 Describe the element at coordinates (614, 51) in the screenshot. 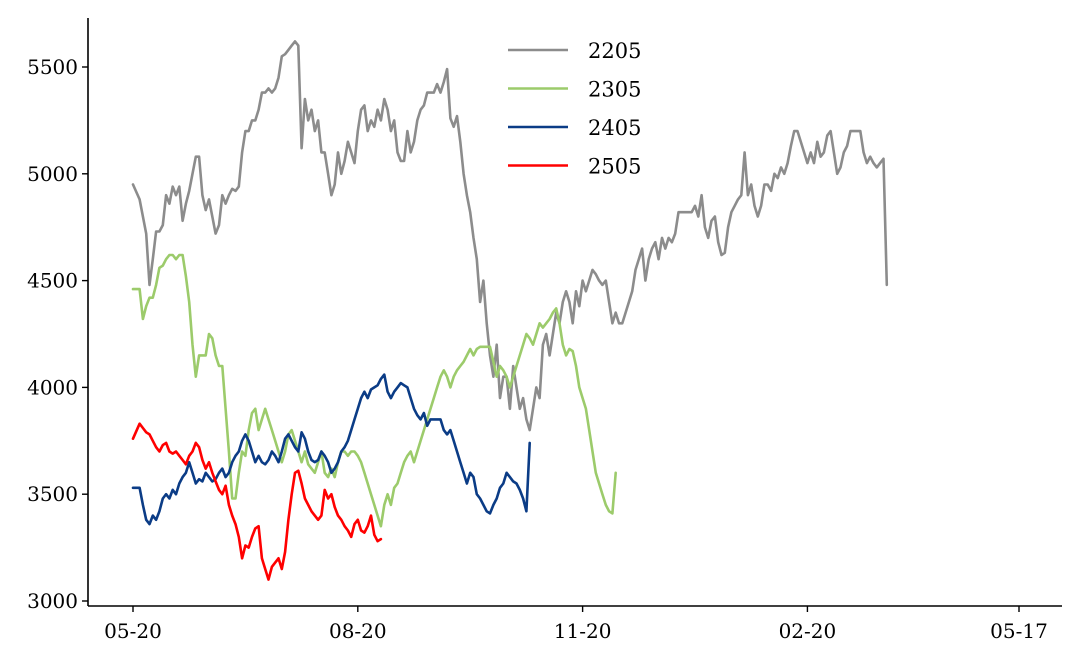

I see `legend-label-2205: 2205` at that location.